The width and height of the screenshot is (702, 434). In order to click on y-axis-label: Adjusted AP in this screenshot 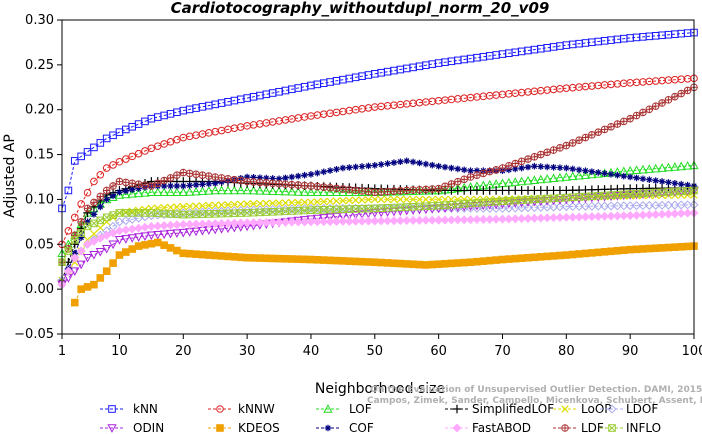, I will do `click(10, 176)`.